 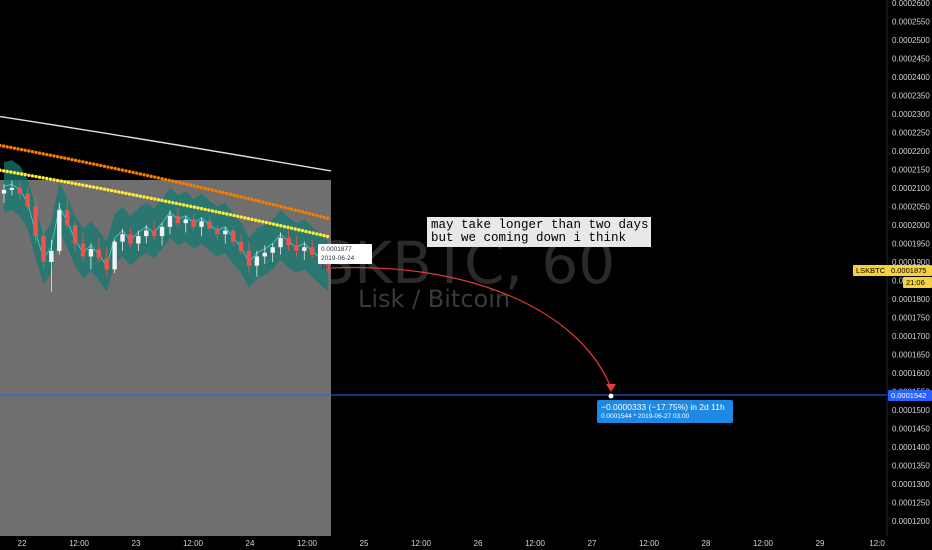 I want to click on symbol-price-badge: 0.0001875, so click(x=910, y=270).